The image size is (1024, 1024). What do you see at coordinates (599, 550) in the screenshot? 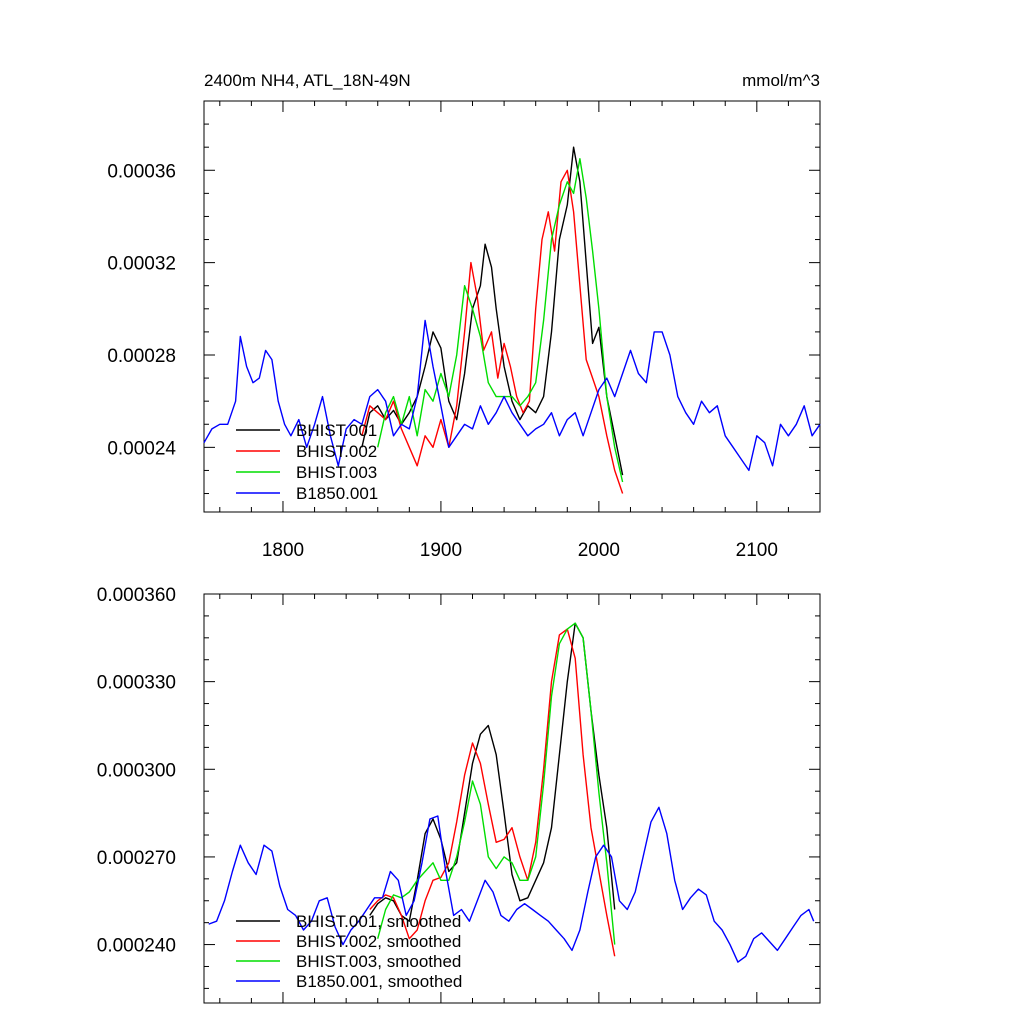
I see `x-tick-label: 2000` at bounding box center [599, 550].